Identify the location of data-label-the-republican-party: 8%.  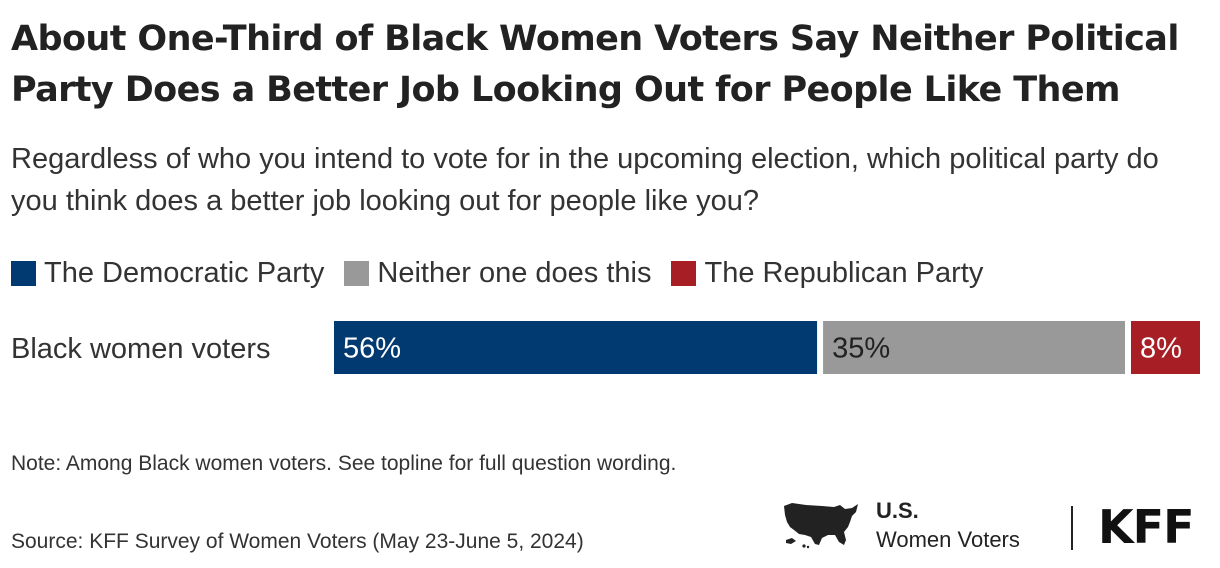
(1161, 349).